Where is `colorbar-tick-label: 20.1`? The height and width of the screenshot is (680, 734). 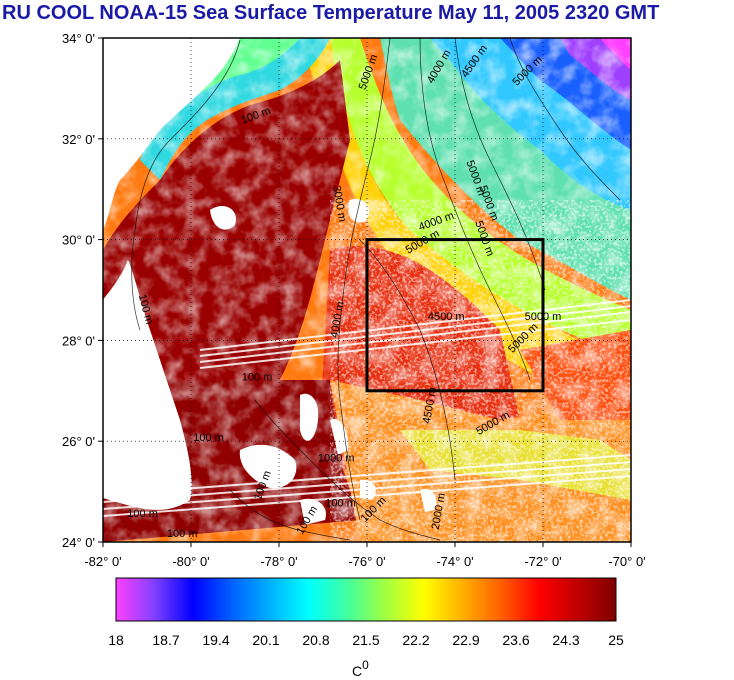 colorbar-tick-label: 20.1 is located at coordinates (265, 640).